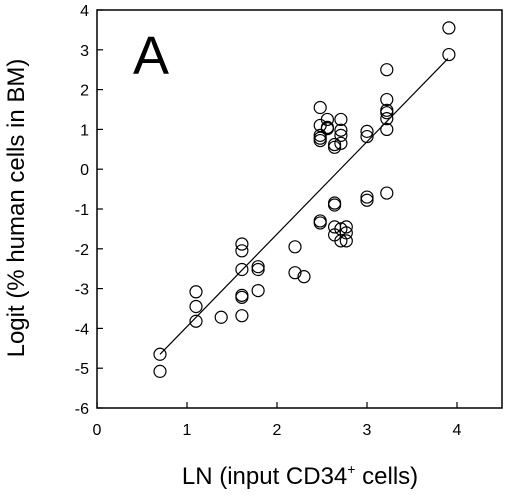 Image resolution: width=520 pixels, height=499 pixels. What do you see at coordinates (82, 290) in the screenshot?
I see `y-tick-label: -3` at bounding box center [82, 290].